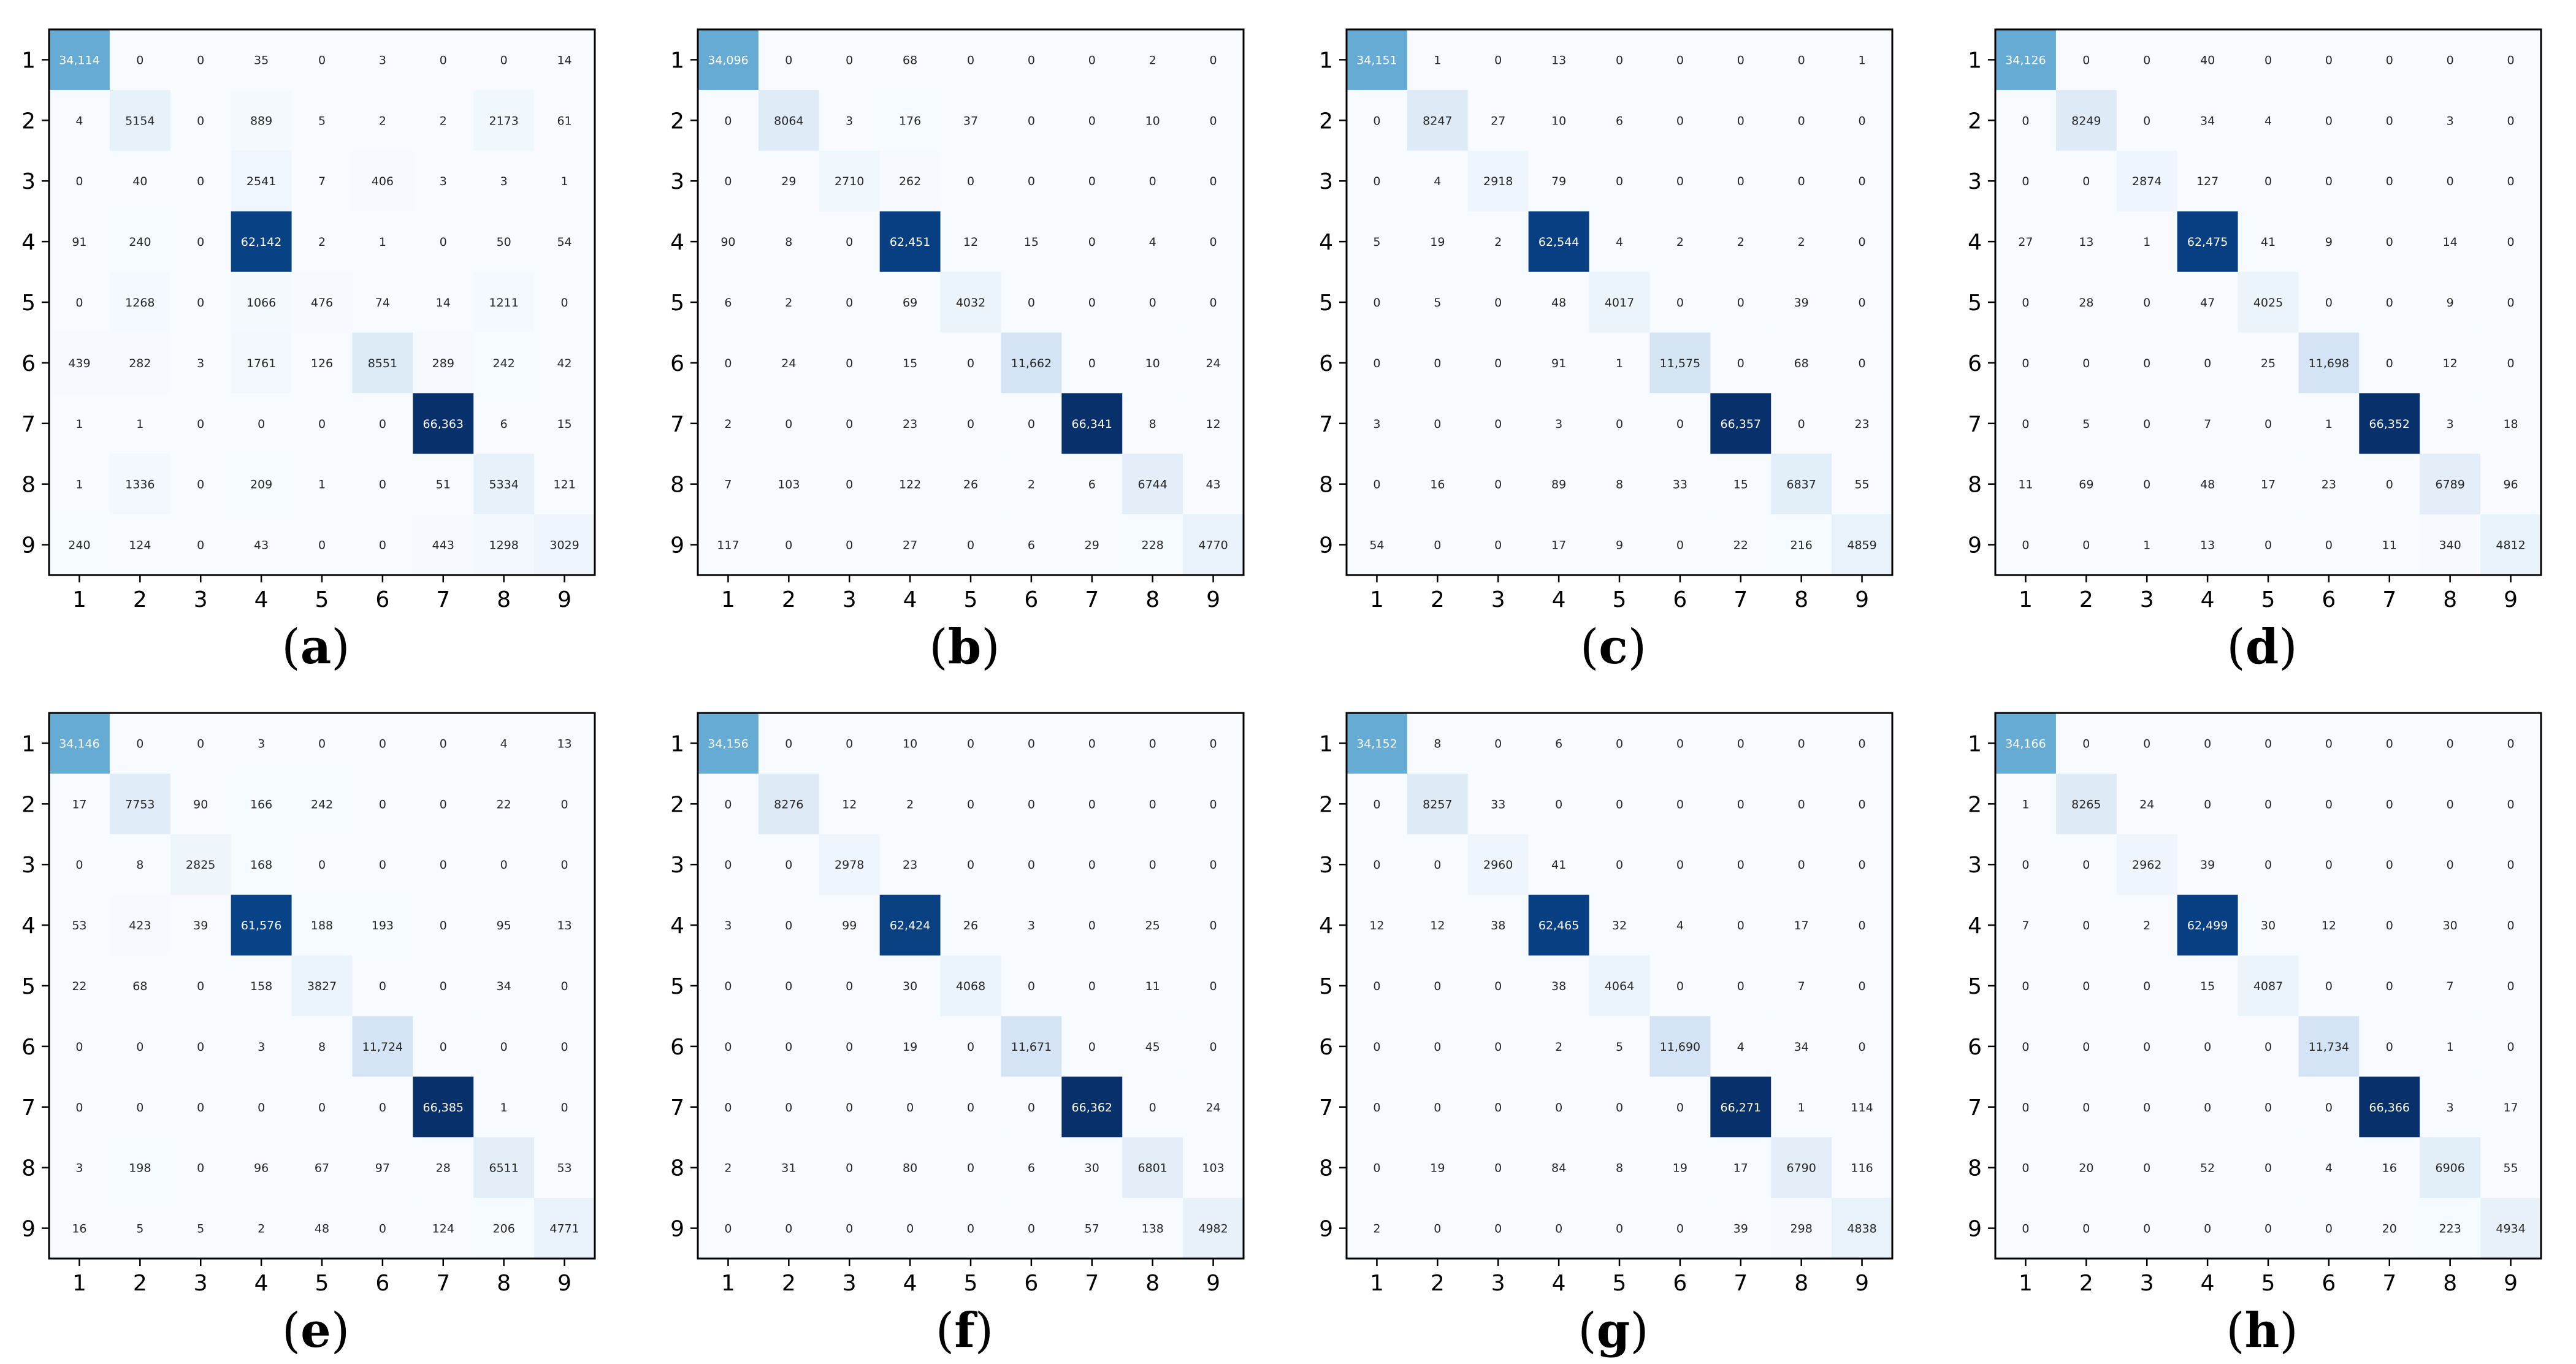 This screenshot has width=2576, height=1364. Describe the element at coordinates (2025, 363) in the screenshot. I see `cell-label-d-6-1: 0` at that location.